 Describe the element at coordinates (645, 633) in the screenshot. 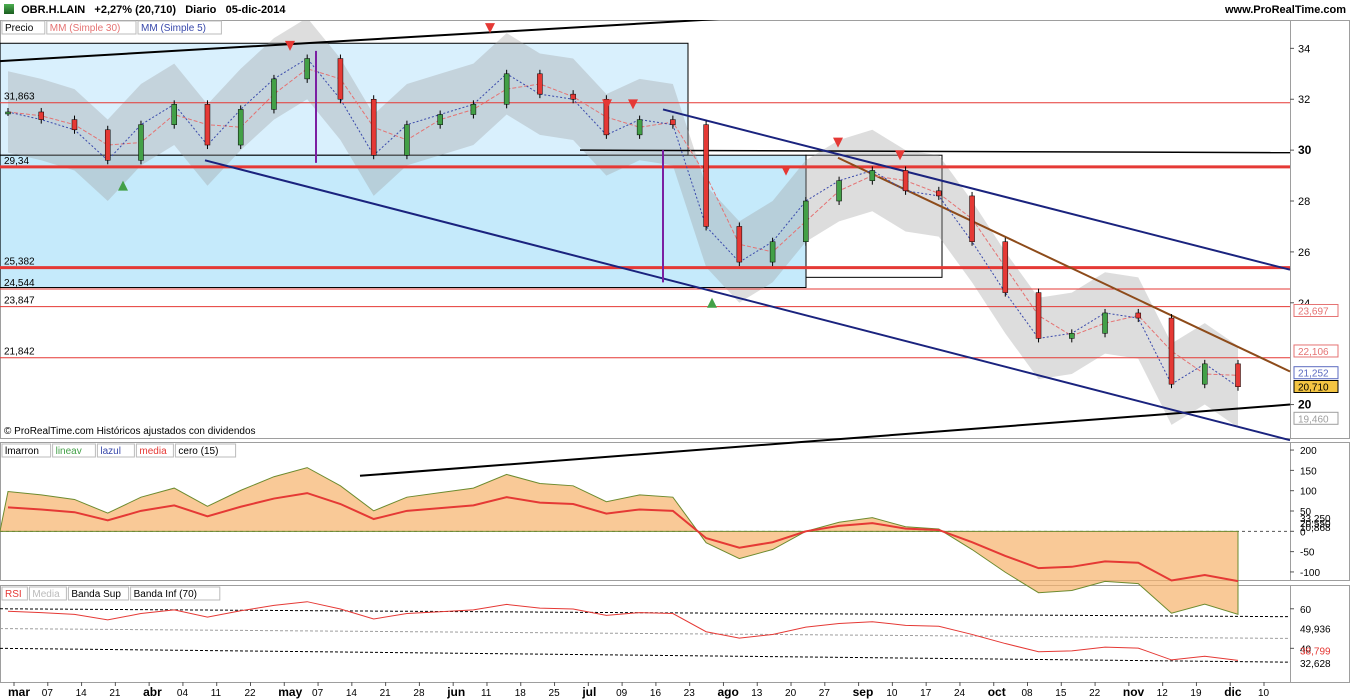

I see `rsi-mid-band` at that location.